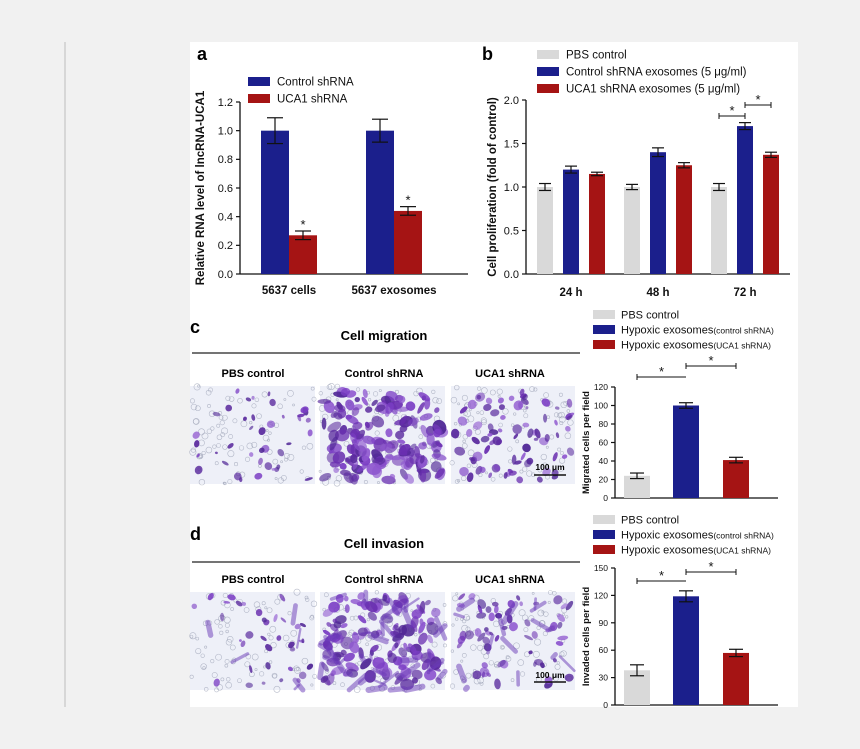 Image resolution: width=860 pixels, height=749 pixels. I want to click on y-tick-label: 1.0, so click(511, 188).